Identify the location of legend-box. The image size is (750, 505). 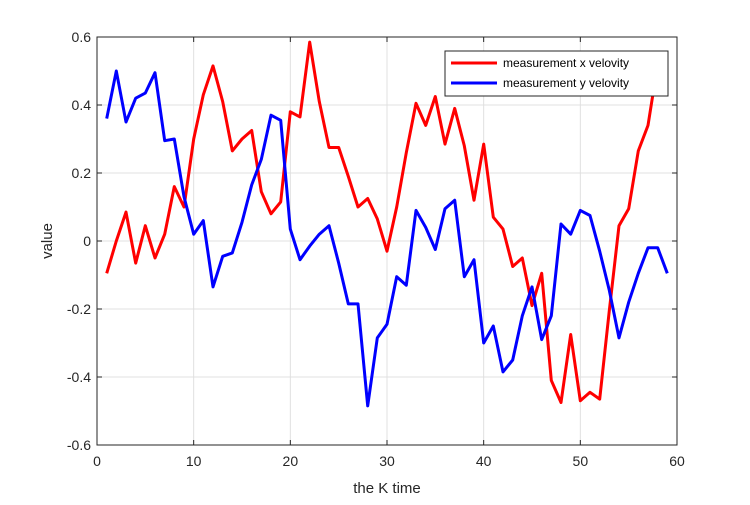
(556, 73).